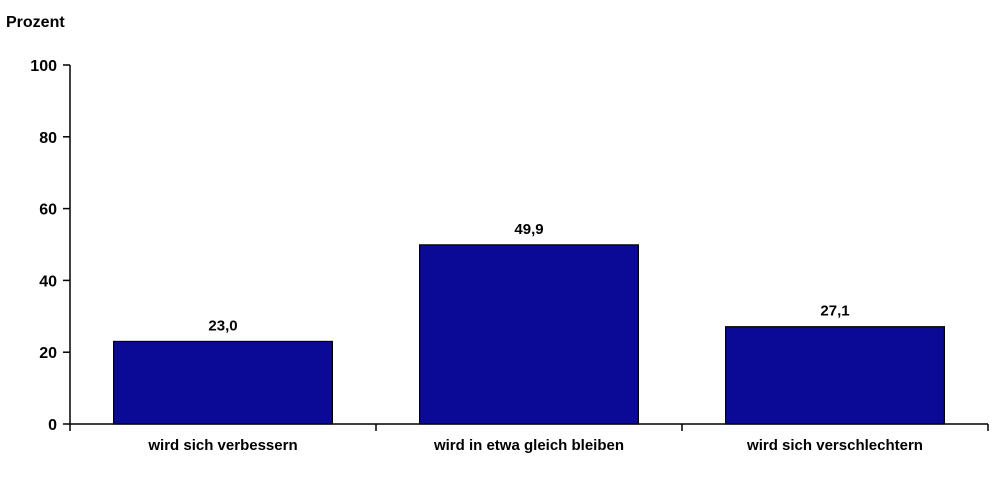  What do you see at coordinates (48, 353) in the screenshot?
I see `y-tick-label: 20` at bounding box center [48, 353].